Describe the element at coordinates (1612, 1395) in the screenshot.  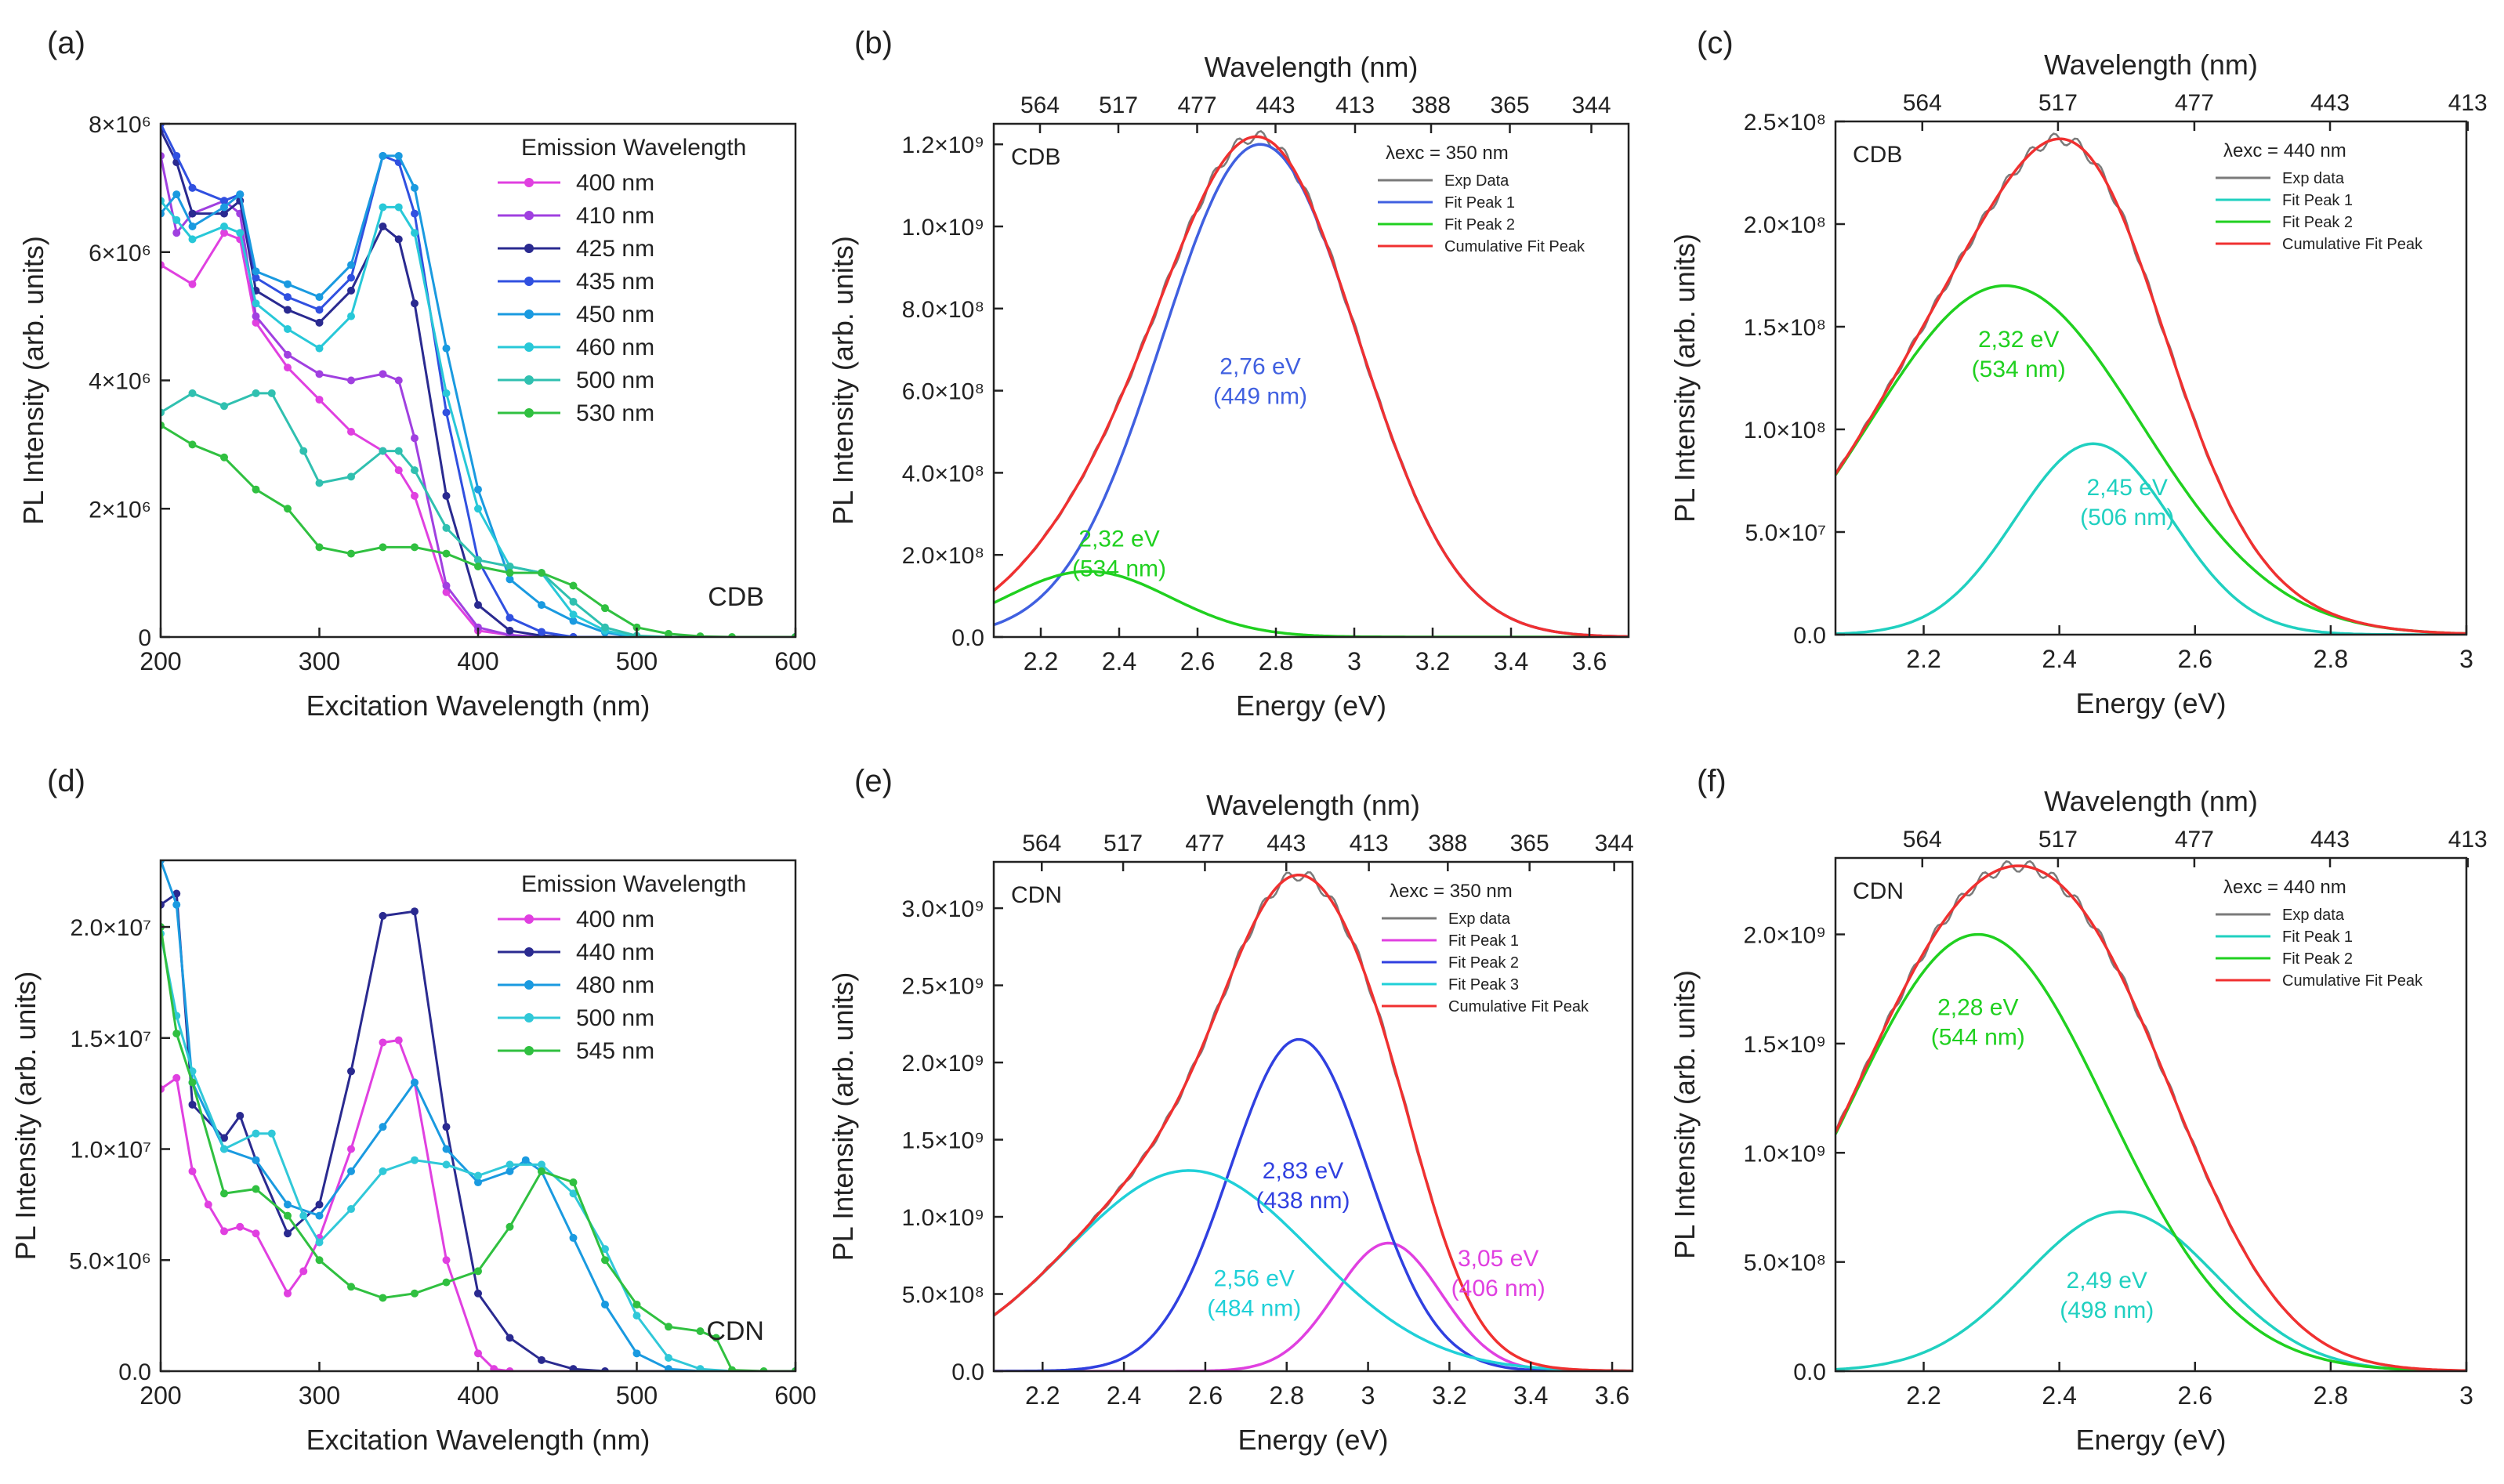
I see `x-tick-label: 3.6` at that location.